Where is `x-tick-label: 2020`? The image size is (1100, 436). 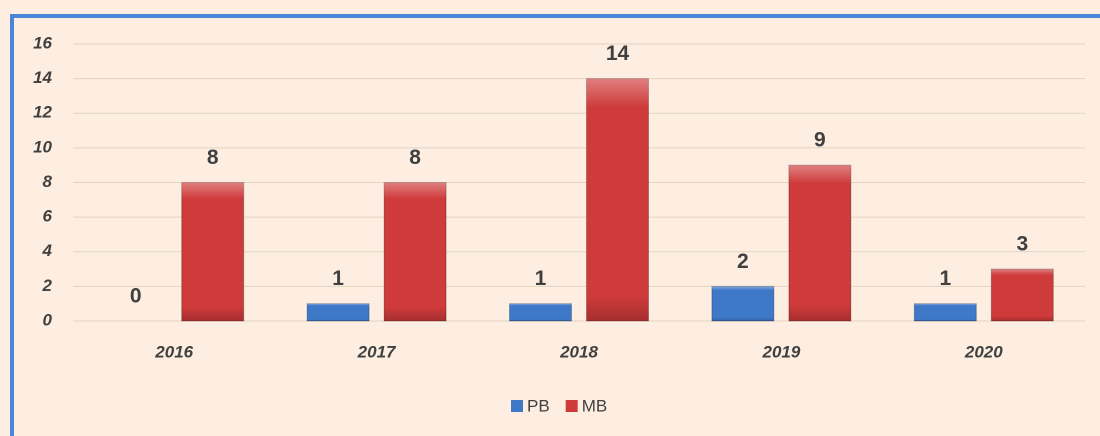
x-tick-label: 2020 is located at coordinates (983, 351).